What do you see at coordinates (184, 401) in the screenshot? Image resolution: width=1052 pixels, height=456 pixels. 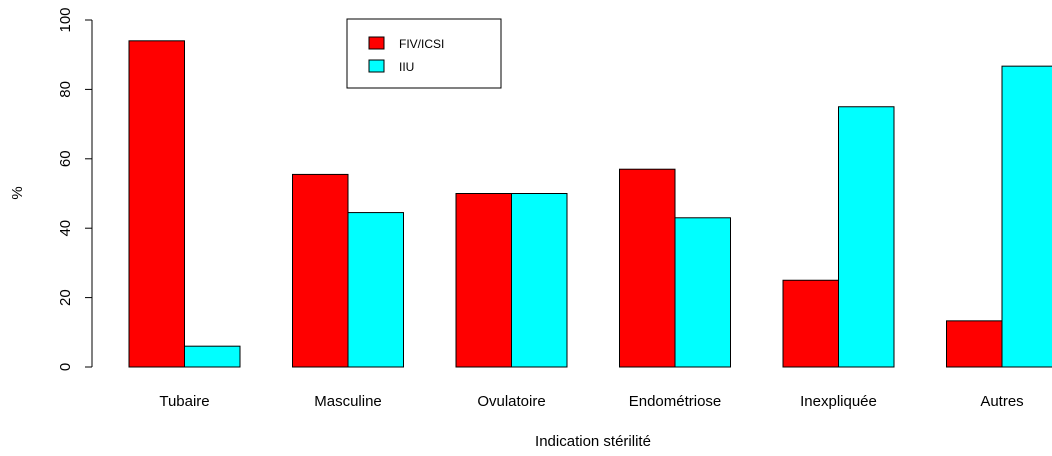 I see `x-tick-label-tubaire: Tubaire` at bounding box center [184, 401].